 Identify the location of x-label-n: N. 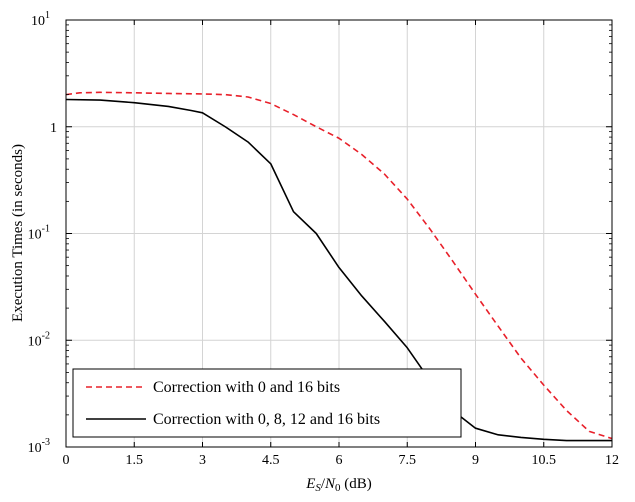
(330, 484).